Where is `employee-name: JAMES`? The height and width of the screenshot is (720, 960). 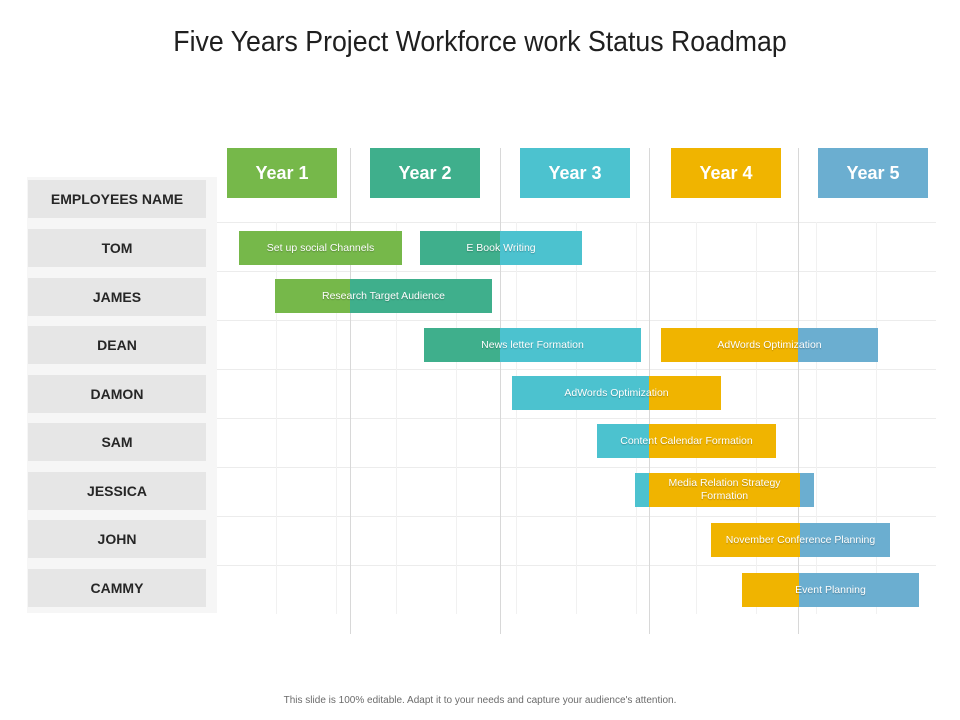 employee-name: JAMES is located at coordinates (117, 297).